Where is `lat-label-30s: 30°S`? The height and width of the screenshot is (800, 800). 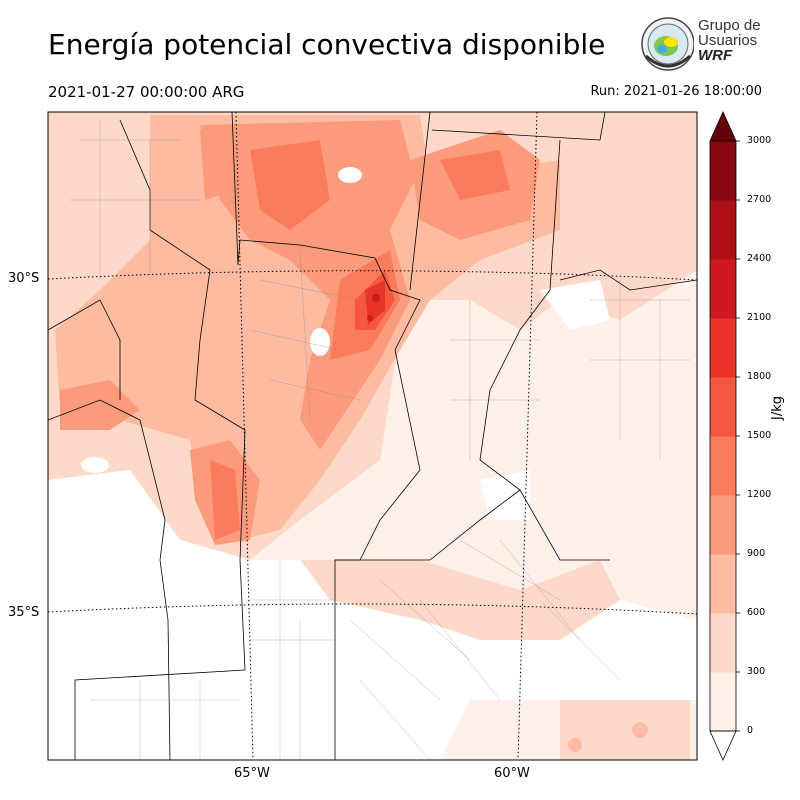 lat-label-30s: 30°S is located at coordinates (24, 278).